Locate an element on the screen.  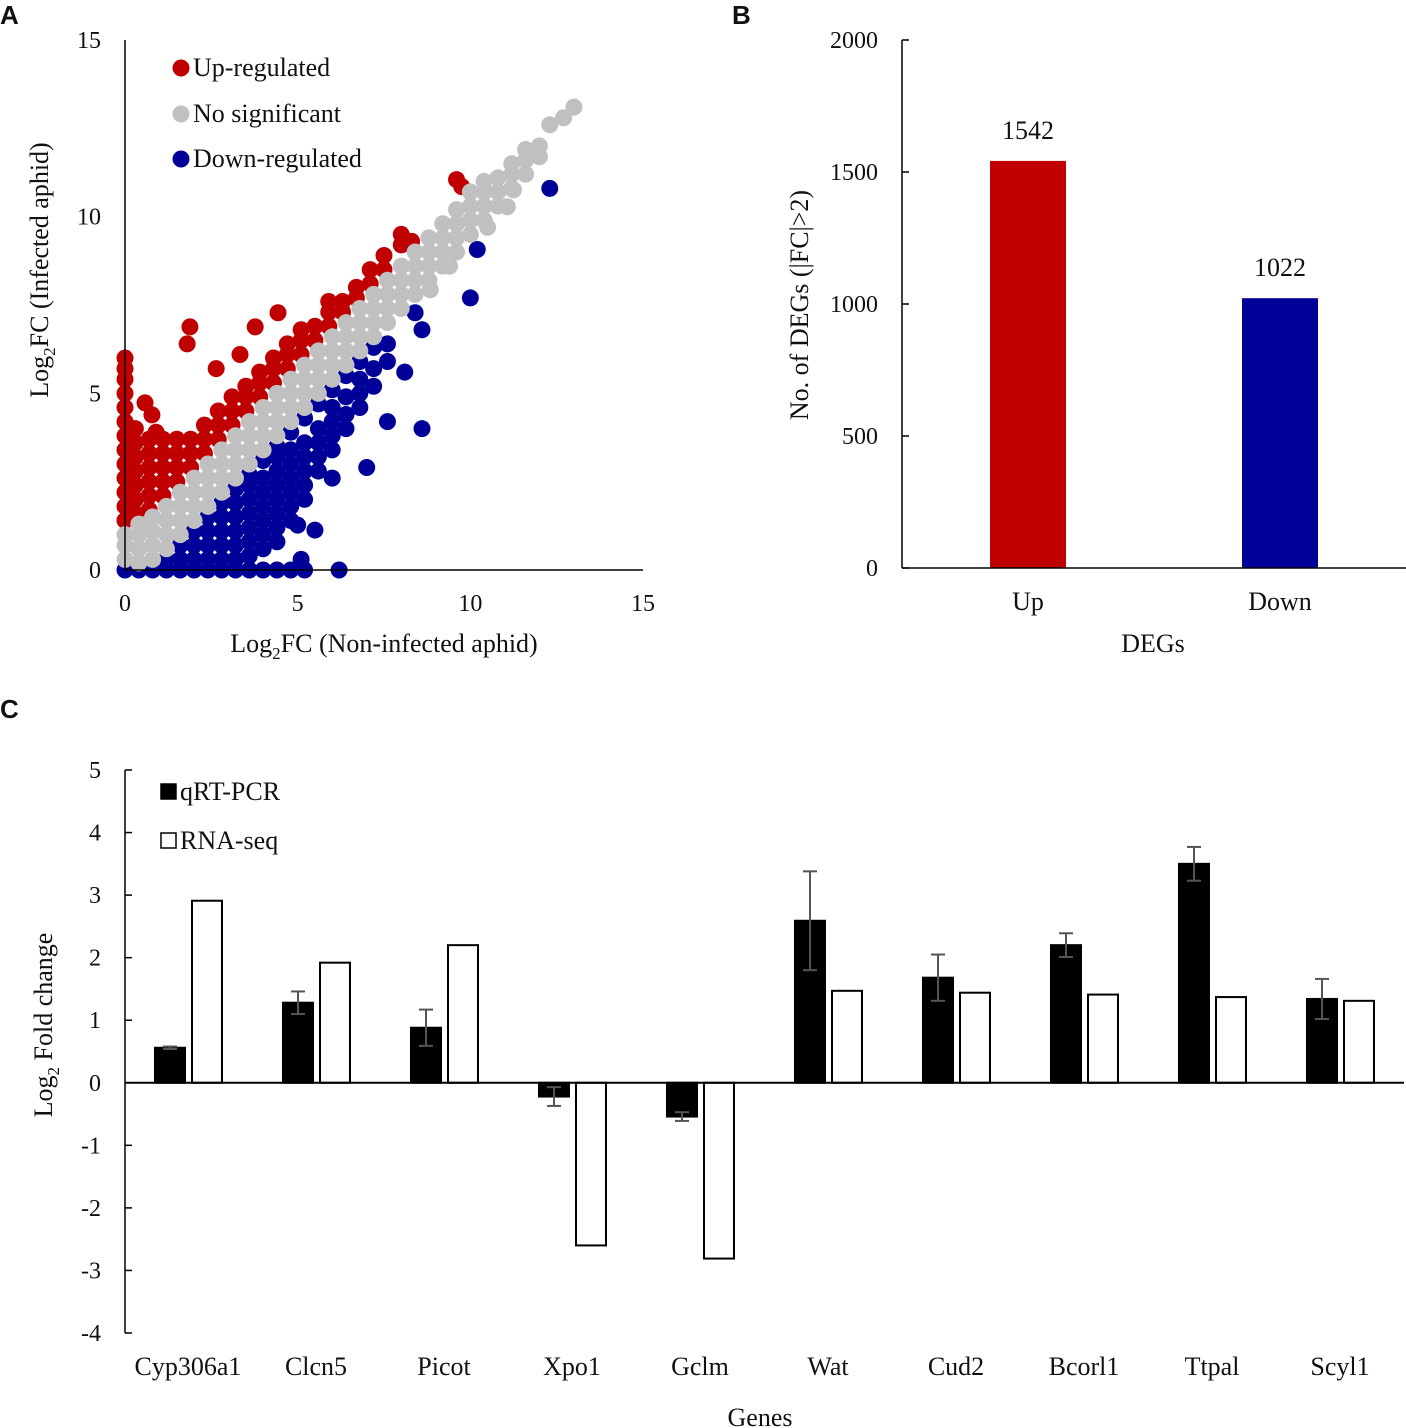
x-axis-label: Log2FC (Non-infected aphid) is located at coordinates (383, 646).